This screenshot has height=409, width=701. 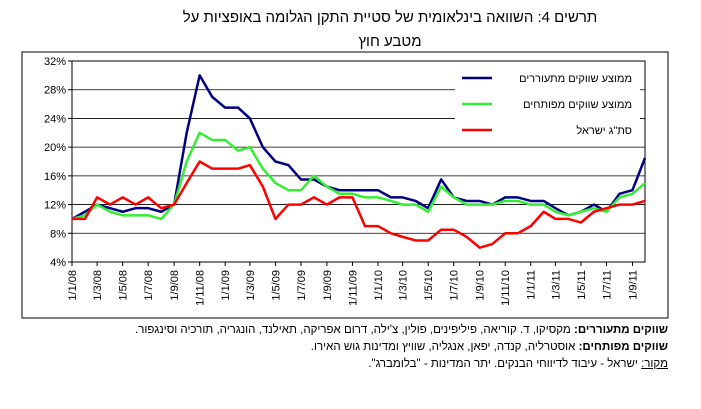 What do you see at coordinates (607, 285) in the screenshot?
I see `x-tick-label: 1/7/11` at bounding box center [607, 285].